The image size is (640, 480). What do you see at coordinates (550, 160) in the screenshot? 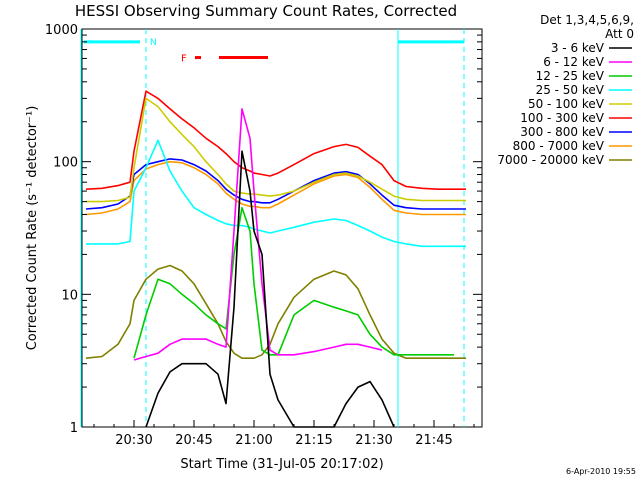
I see `legend-entry-label: 7000 - 20000 keV` at bounding box center [550, 160].